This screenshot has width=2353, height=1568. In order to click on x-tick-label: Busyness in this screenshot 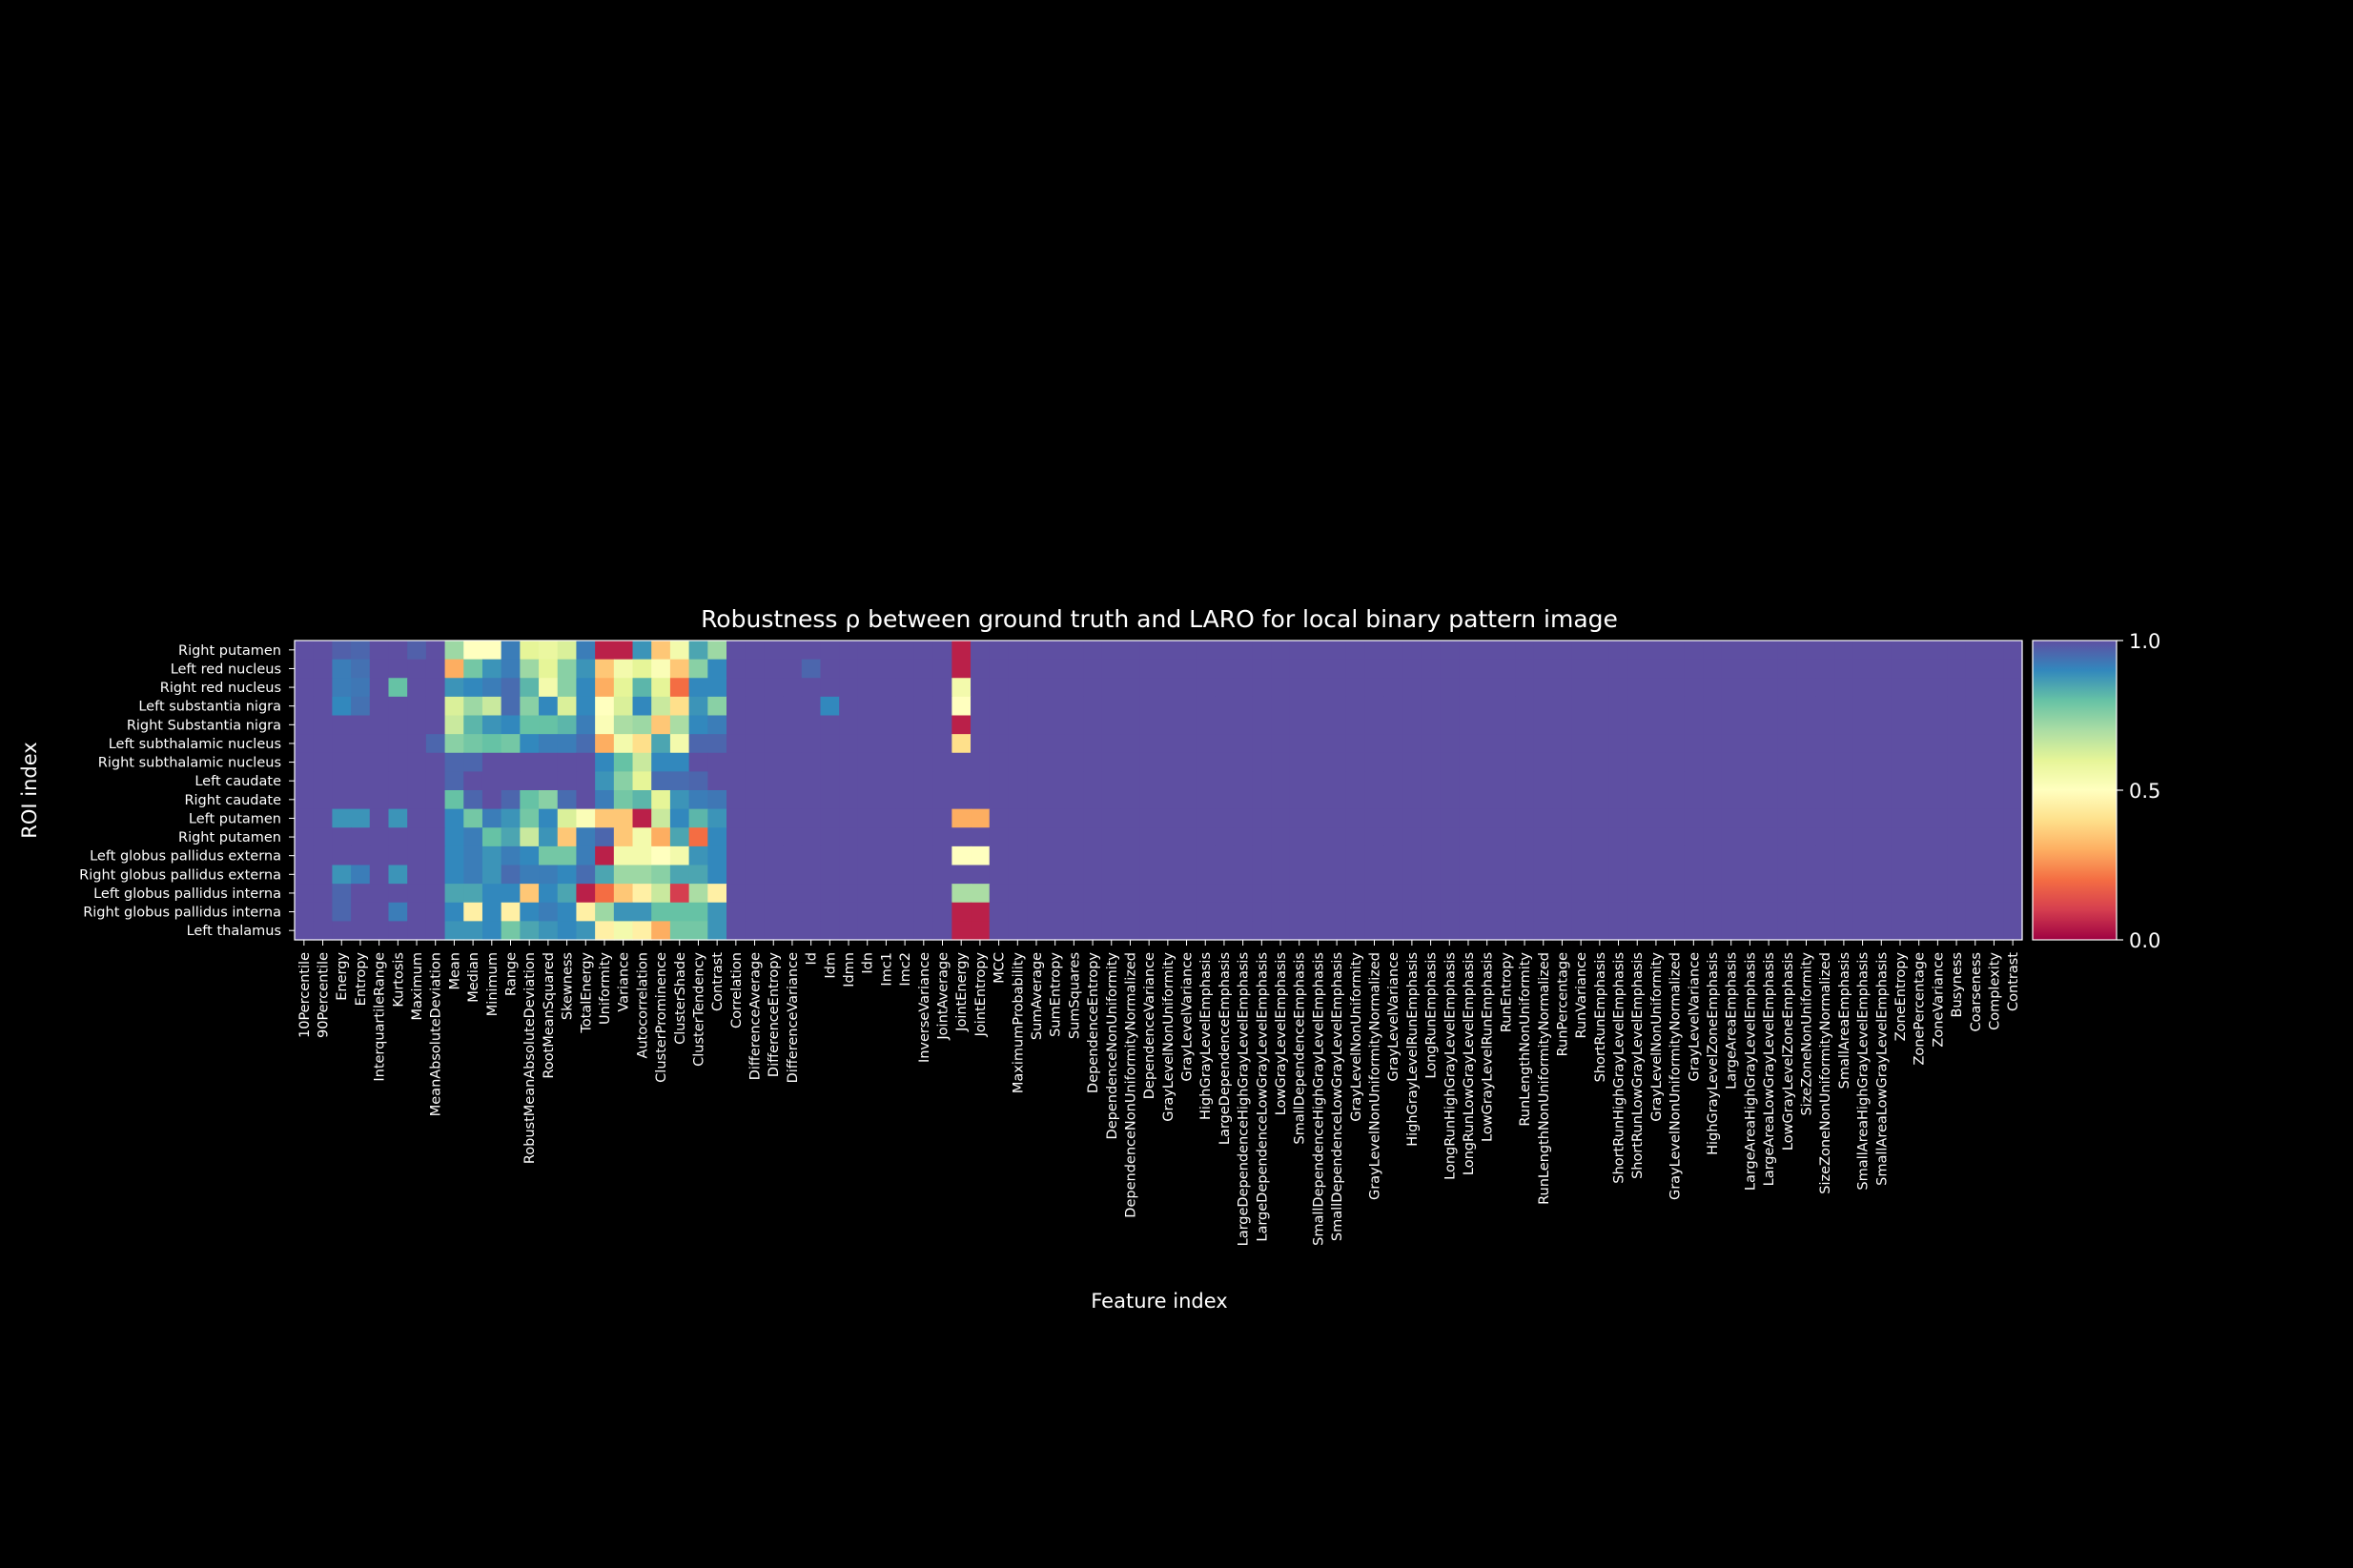, I will do `click(1957, 985)`.